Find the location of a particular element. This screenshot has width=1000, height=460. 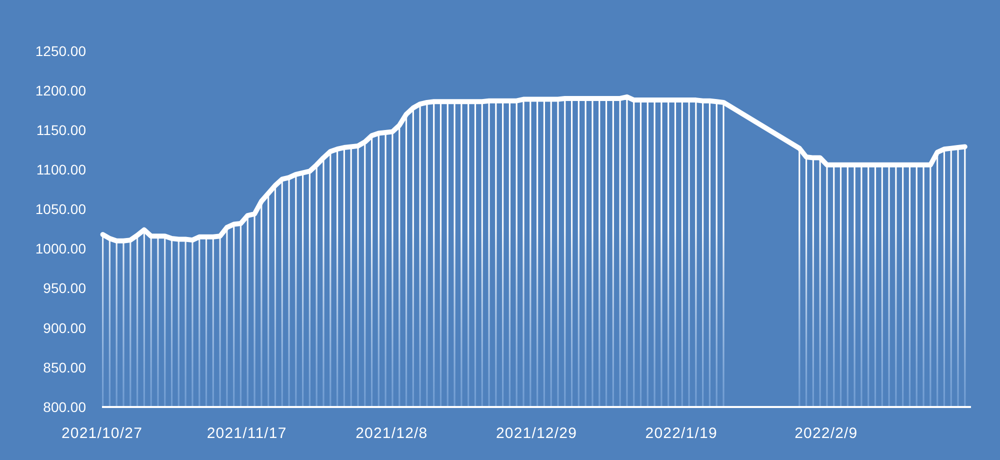

x-tick-label: 2021/12/29 is located at coordinates (537, 433).